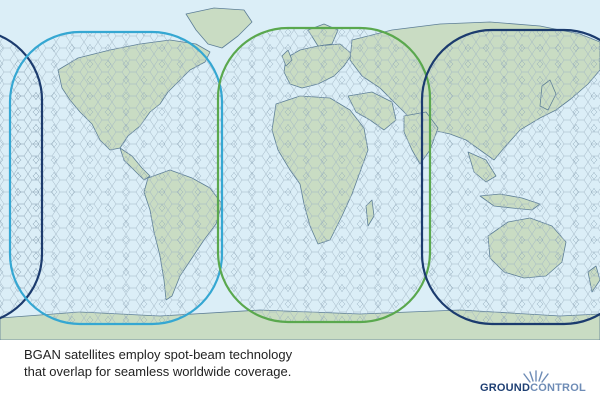  Describe the element at coordinates (219, 28) in the screenshot. I see `greenland` at that location.